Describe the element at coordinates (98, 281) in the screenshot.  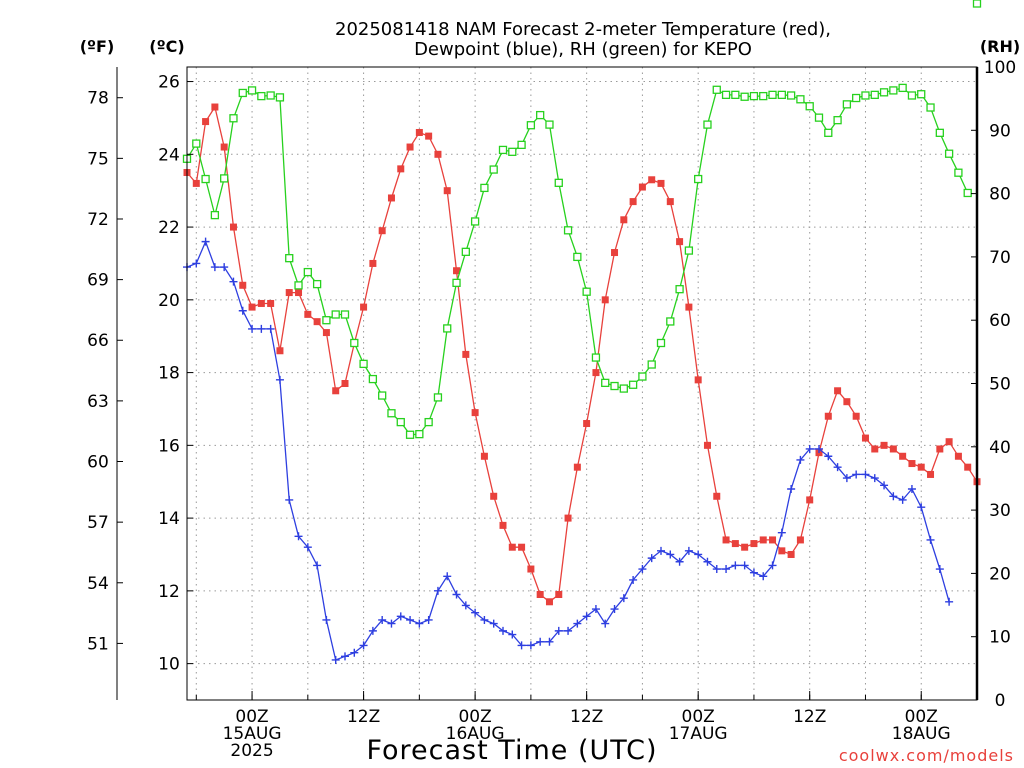
I see `fahrenheit-tick-label: 69` at that location.